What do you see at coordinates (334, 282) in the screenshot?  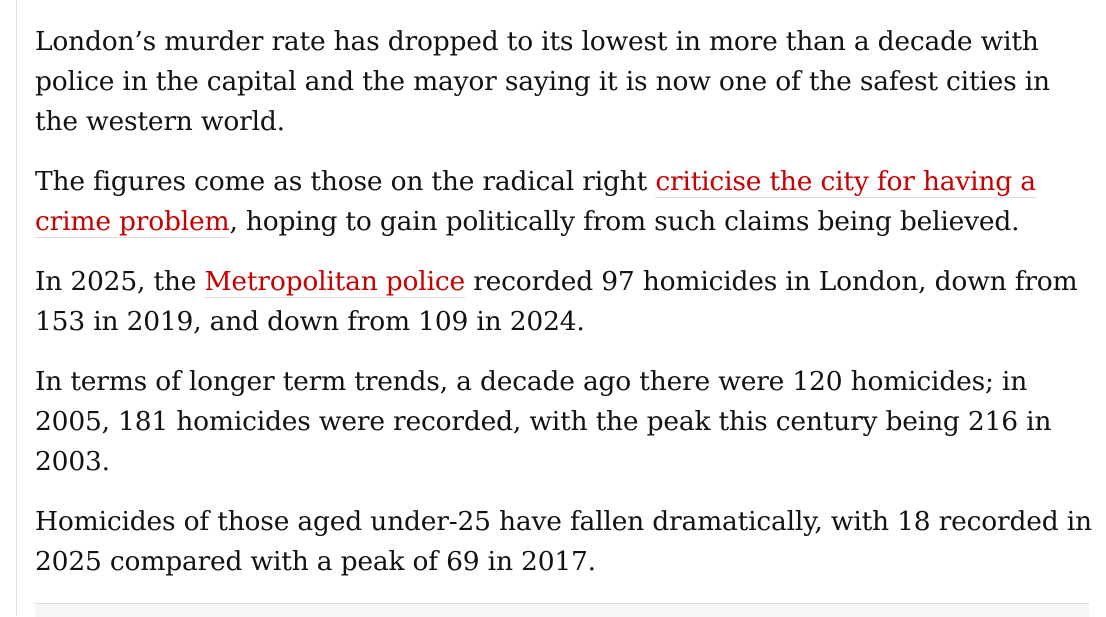 I see `metropolitan-police-link: Metropolitan police` at bounding box center [334, 282].